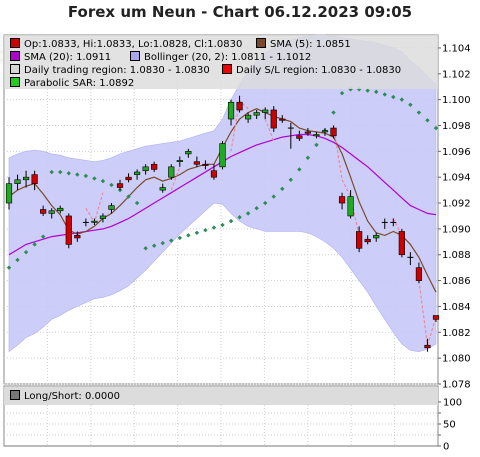 The image size is (480, 457). I want to click on price-tick-label: 1.102, so click(456, 74).